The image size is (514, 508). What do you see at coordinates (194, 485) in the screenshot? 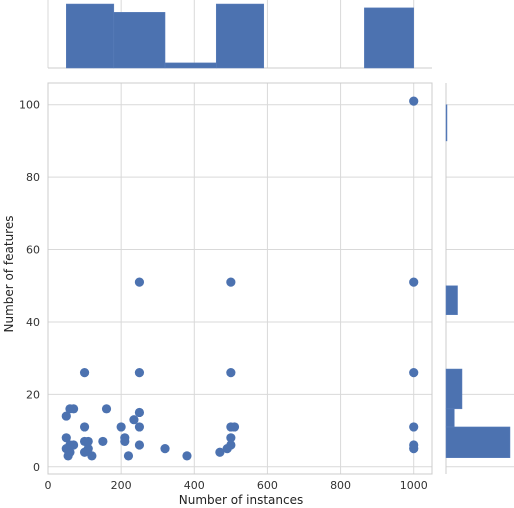
I see `x-tick-label: 400` at bounding box center [194, 485].